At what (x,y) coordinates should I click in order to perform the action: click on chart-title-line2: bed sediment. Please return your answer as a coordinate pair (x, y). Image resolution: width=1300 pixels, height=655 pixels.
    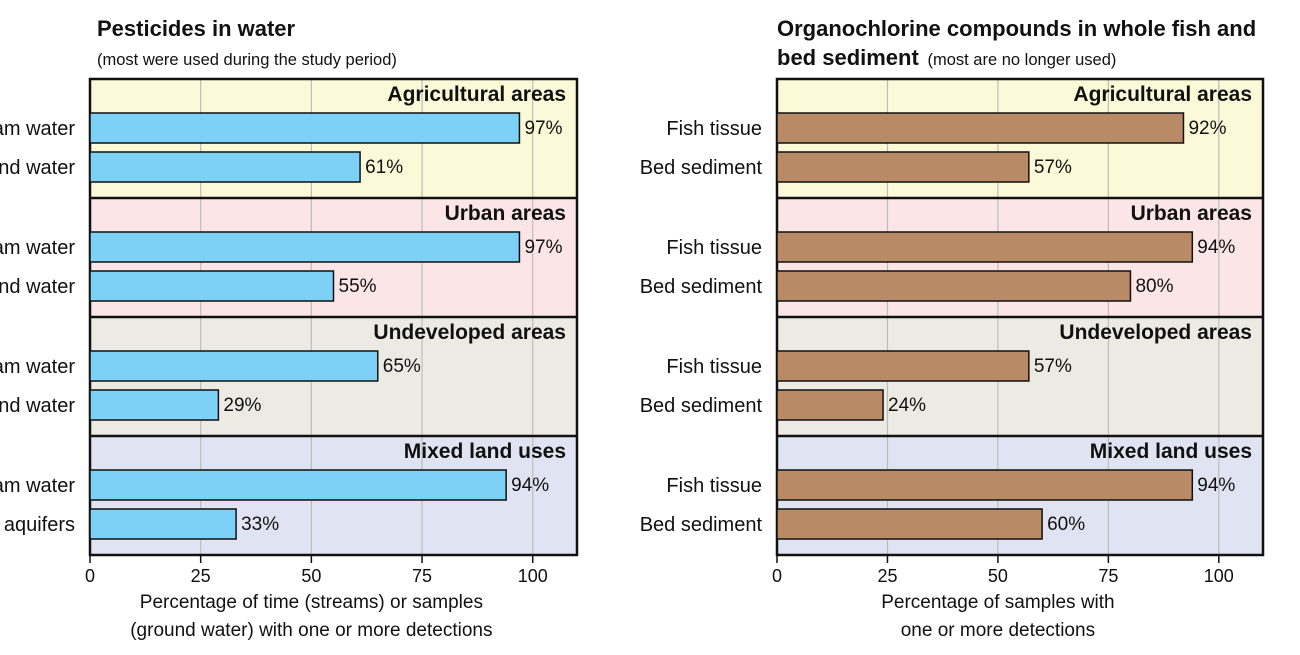
    Looking at the image, I should click on (848, 57).